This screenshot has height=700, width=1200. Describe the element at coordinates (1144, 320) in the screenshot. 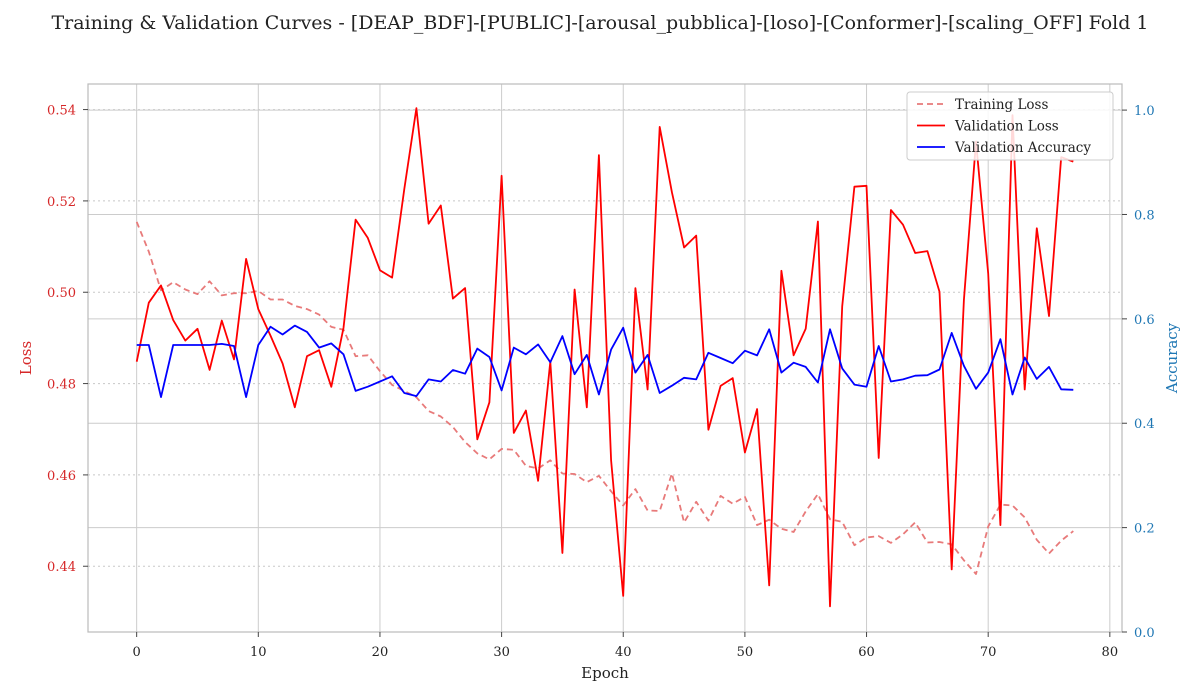

I see `right-y-tick-label: 0.6` at that location.